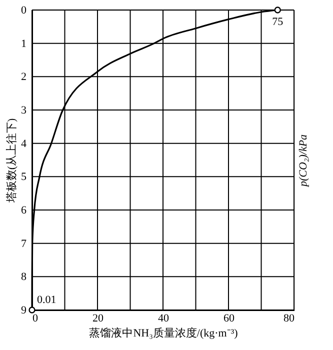 This screenshot has height=350, width=333. I want to click on y-tick-label: 7, so click(24, 244).